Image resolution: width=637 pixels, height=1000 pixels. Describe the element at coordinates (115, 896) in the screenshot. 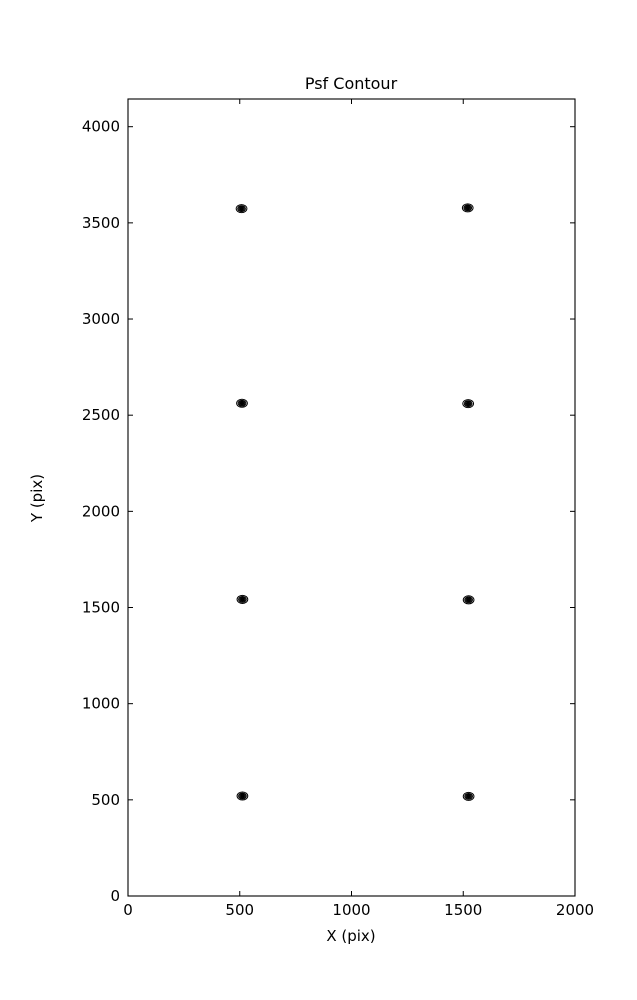

I see `y-tick-label: 0` at that location.